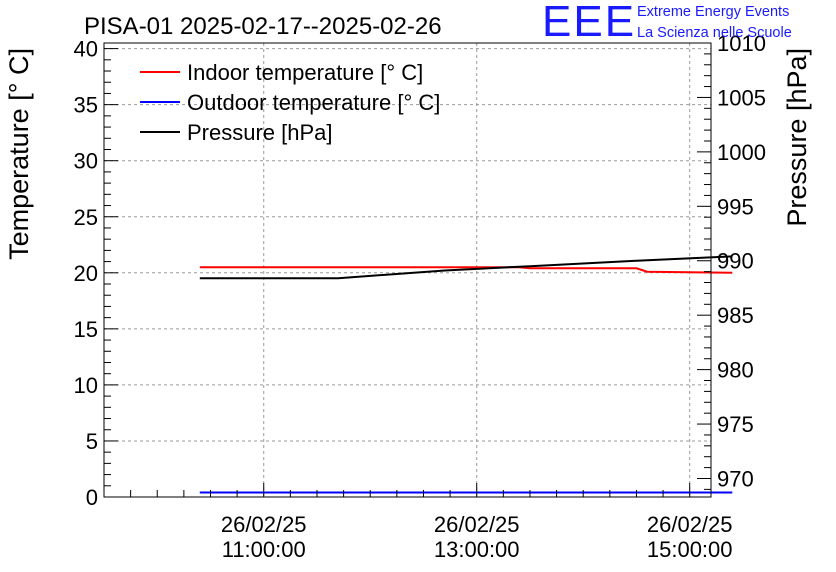 The width and height of the screenshot is (836, 572). What do you see at coordinates (735, 206) in the screenshot?
I see `y-right-tick-label: 995` at bounding box center [735, 206].